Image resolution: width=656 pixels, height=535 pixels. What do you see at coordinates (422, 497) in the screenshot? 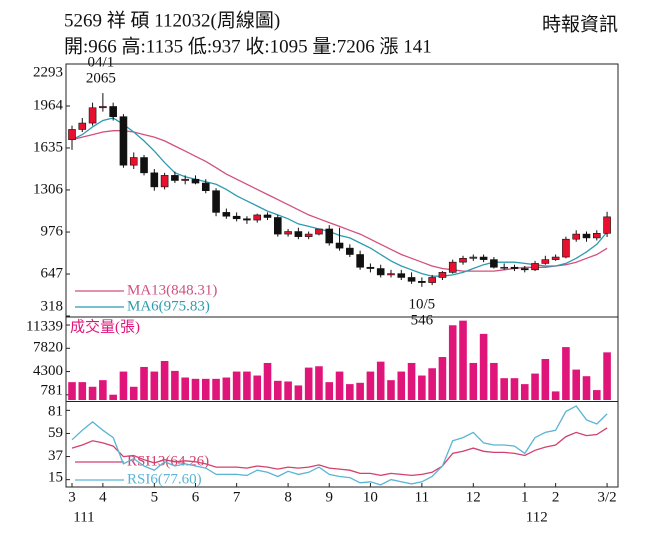
I see `x-tick-label: 11` at bounding box center [422, 497].